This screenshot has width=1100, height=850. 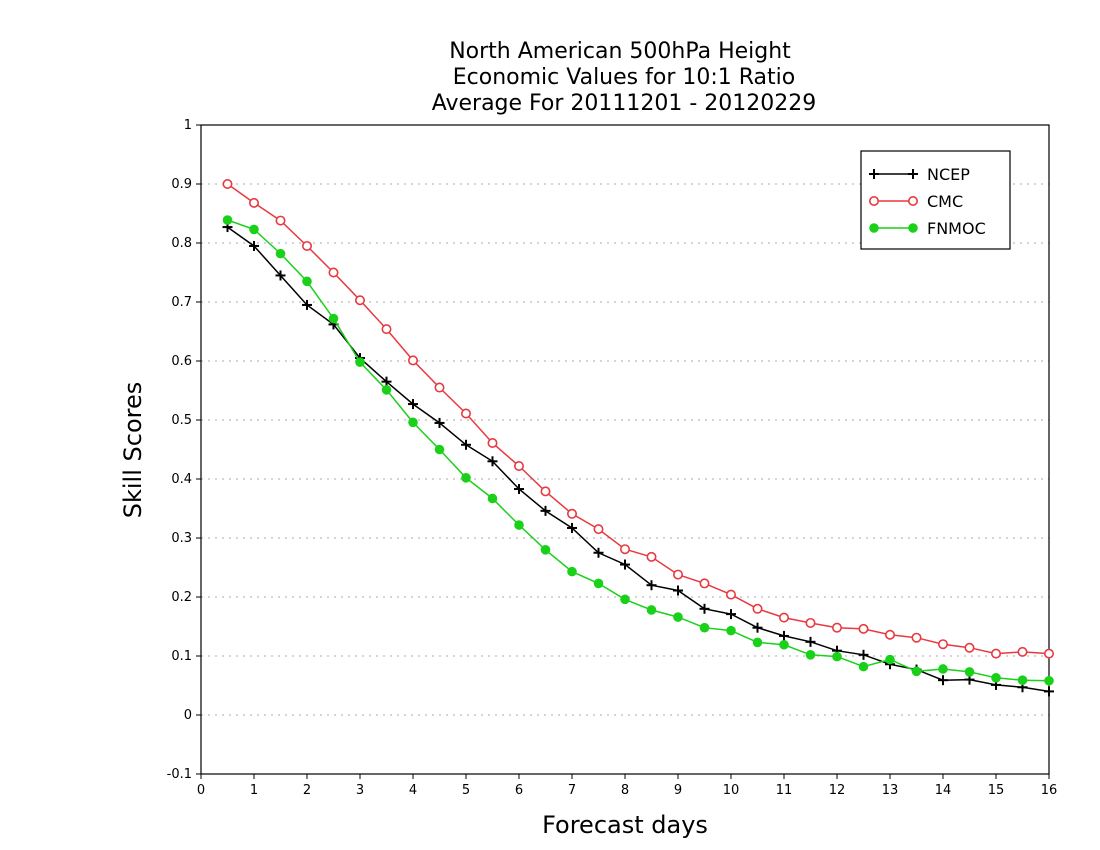 What do you see at coordinates (181, 302) in the screenshot?
I see `y-tick-label: 0.7` at bounding box center [181, 302].